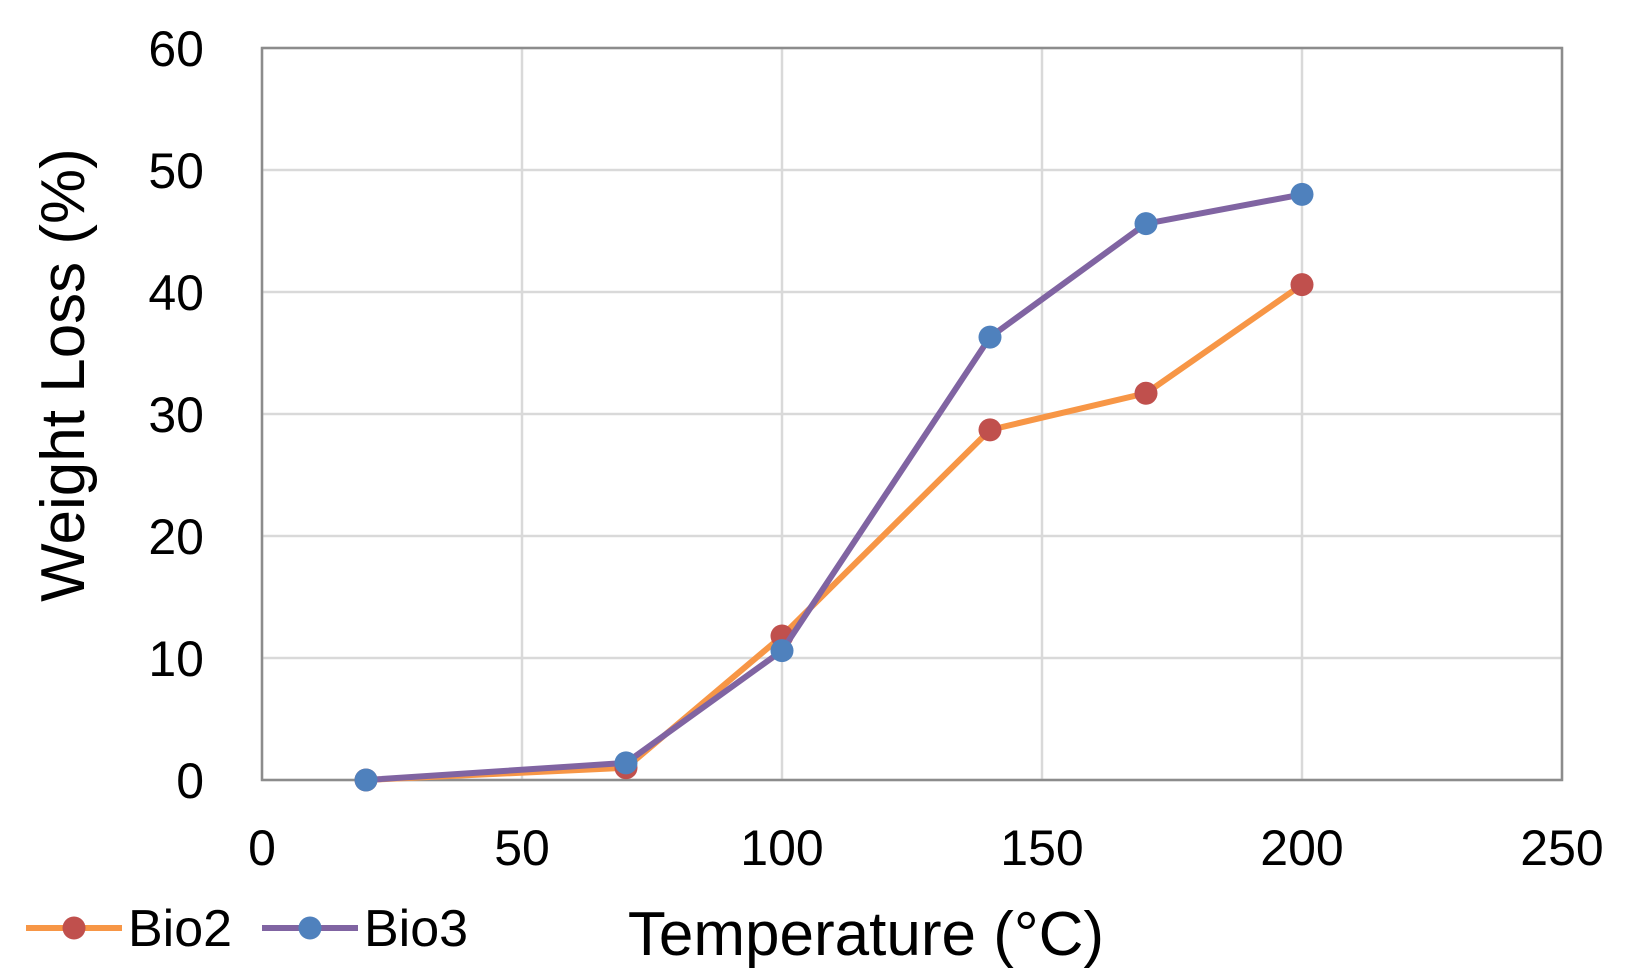 This screenshot has height=977, width=1630. I want to click on x-tick-label: 100, so click(781, 848).